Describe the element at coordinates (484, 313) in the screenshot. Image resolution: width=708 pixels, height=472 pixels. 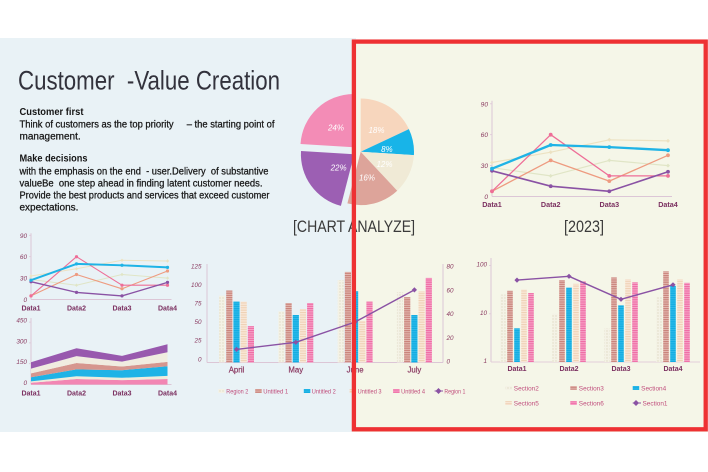
I see `svg-text: 10` at that location.